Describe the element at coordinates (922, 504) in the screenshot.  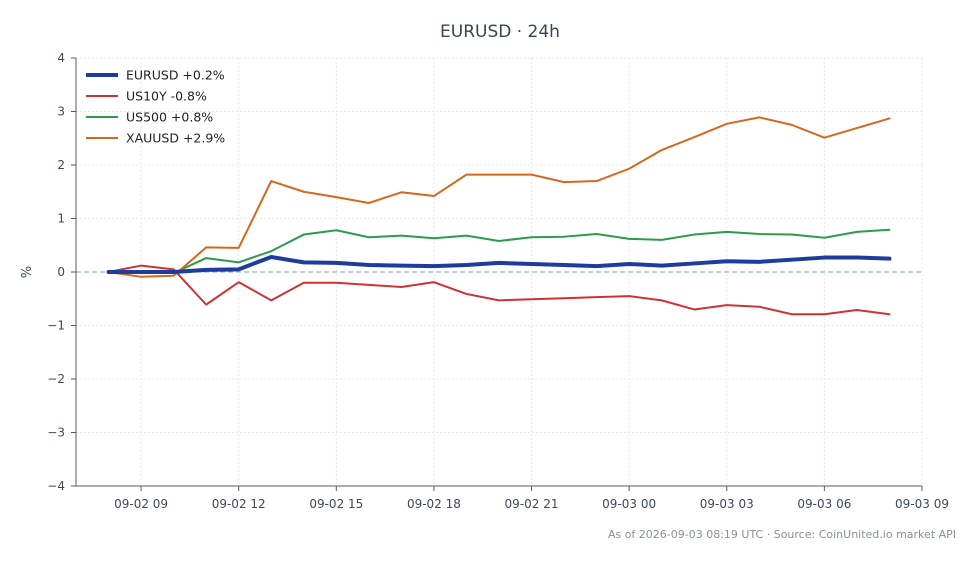
I see `x-tick-label: 09-03 09` at that location.